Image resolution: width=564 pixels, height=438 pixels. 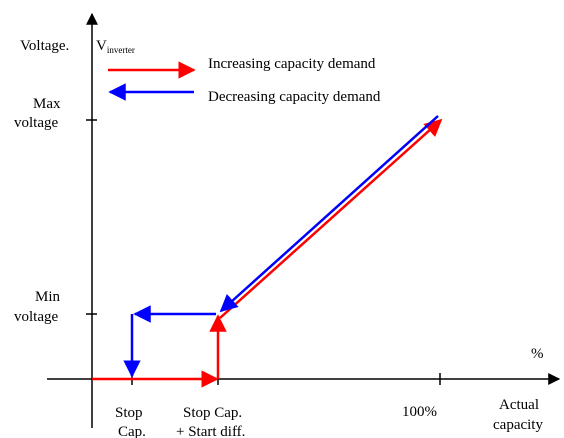 What do you see at coordinates (44, 46) in the screenshot?
I see `y-axis-title: Voltage.` at bounding box center [44, 46].